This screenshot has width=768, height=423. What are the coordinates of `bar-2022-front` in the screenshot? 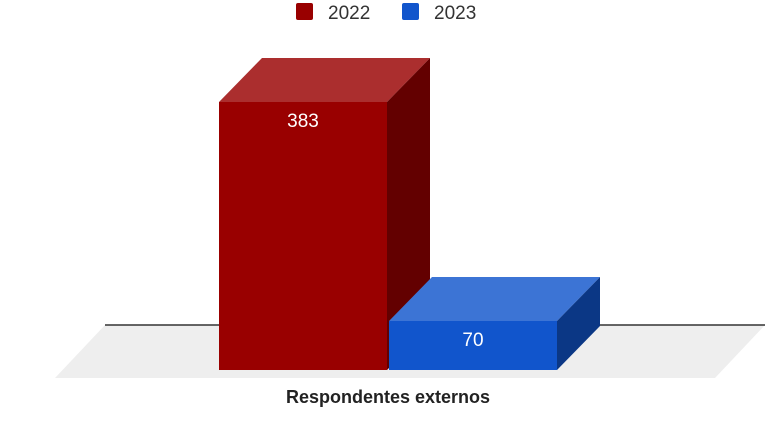 It's located at (303, 236).